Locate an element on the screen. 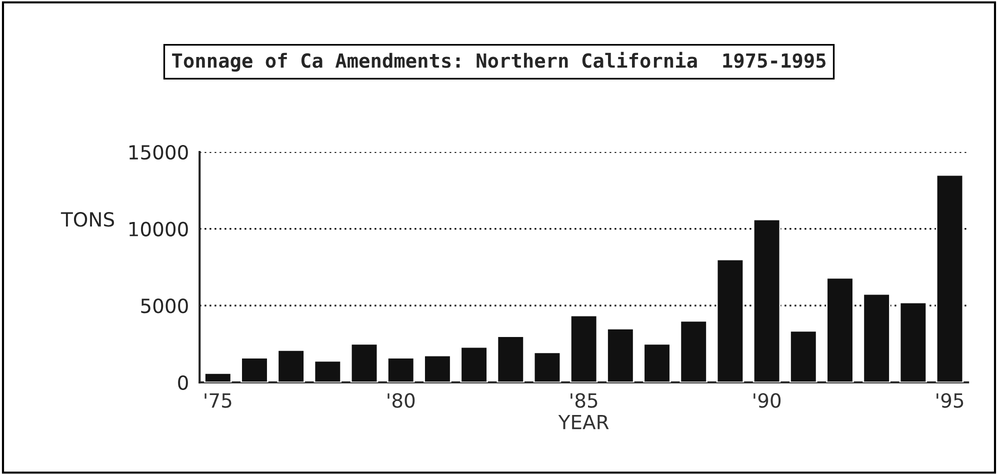 This screenshot has width=998, height=475. x-tick-label: '90 is located at coordinates (767, 400).